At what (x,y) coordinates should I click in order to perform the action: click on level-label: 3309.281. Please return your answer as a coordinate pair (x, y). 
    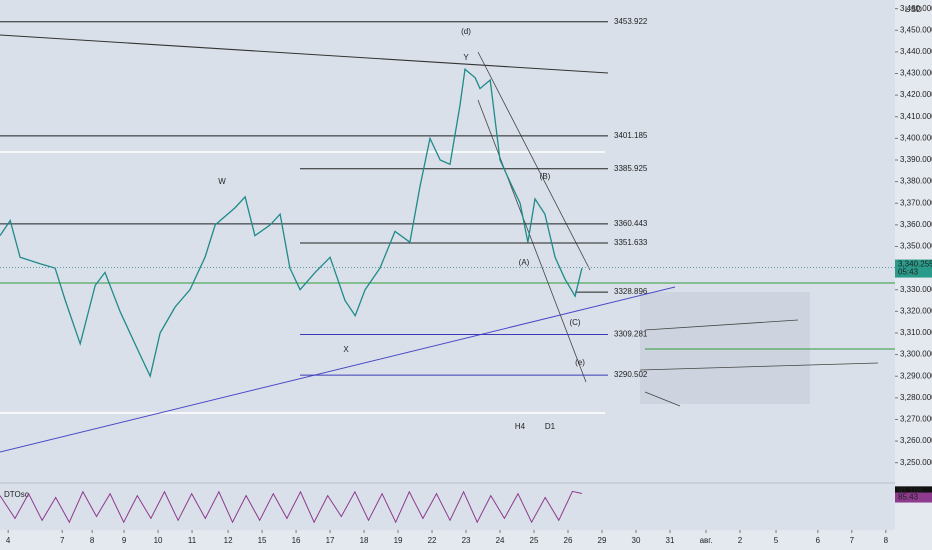
    Looking at the image, I should click on (631, 334).